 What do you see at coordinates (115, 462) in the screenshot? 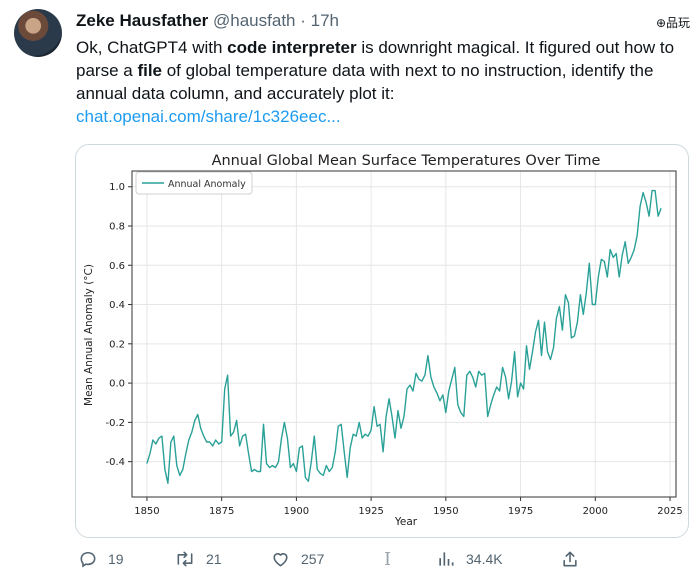
I see `y-tick-label: -0.4` at bounding box center [115, 462].